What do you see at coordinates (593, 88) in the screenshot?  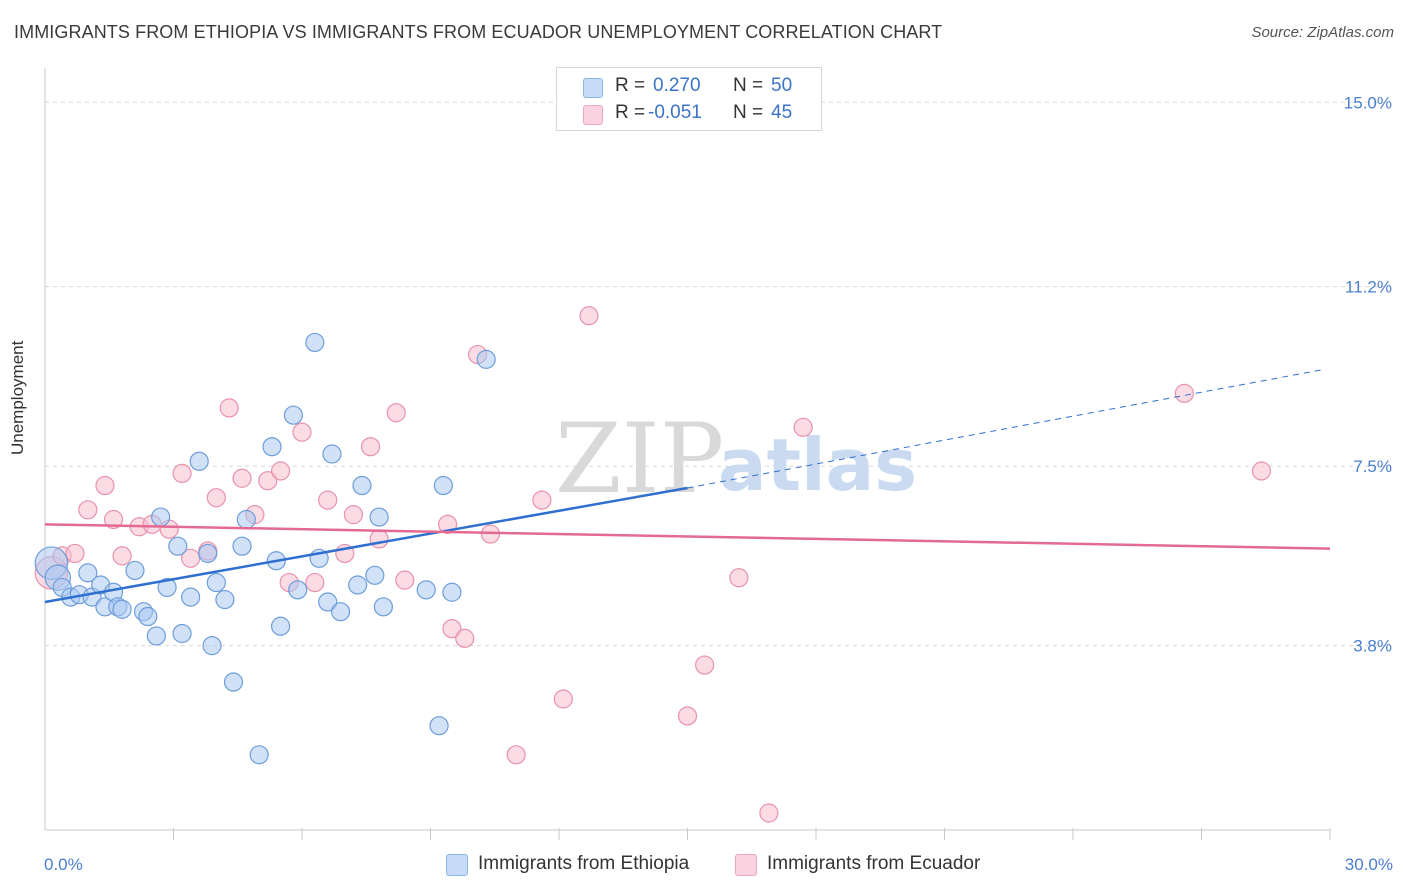 I see `ethiopia-swatch` at bounding box center [593, 88].